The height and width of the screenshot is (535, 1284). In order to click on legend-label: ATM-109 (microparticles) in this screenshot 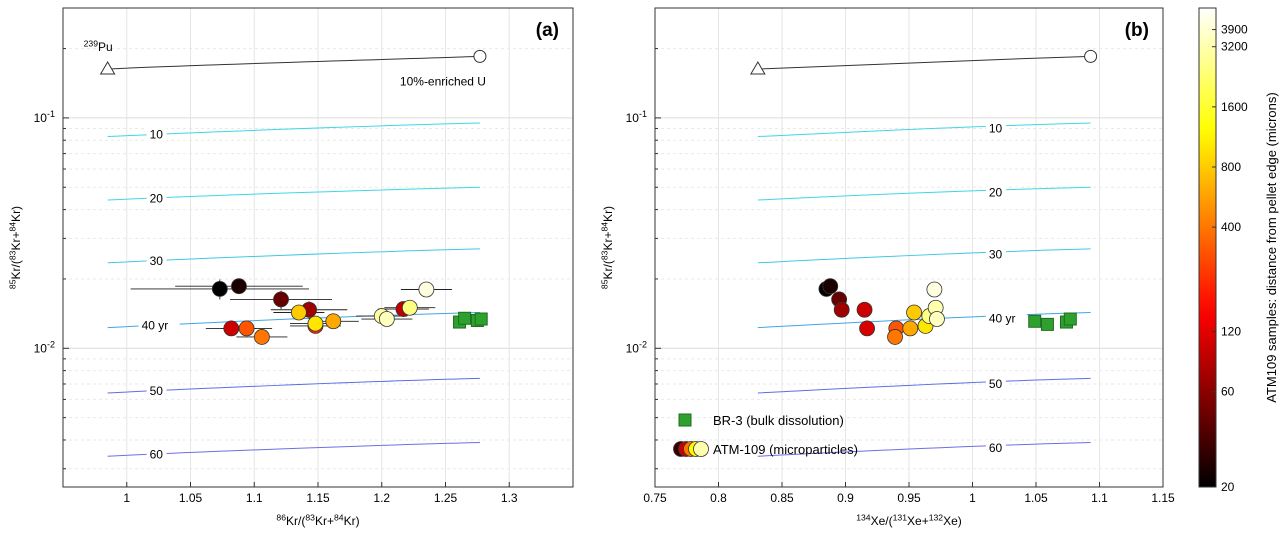, I will do `click(785, 449)`.